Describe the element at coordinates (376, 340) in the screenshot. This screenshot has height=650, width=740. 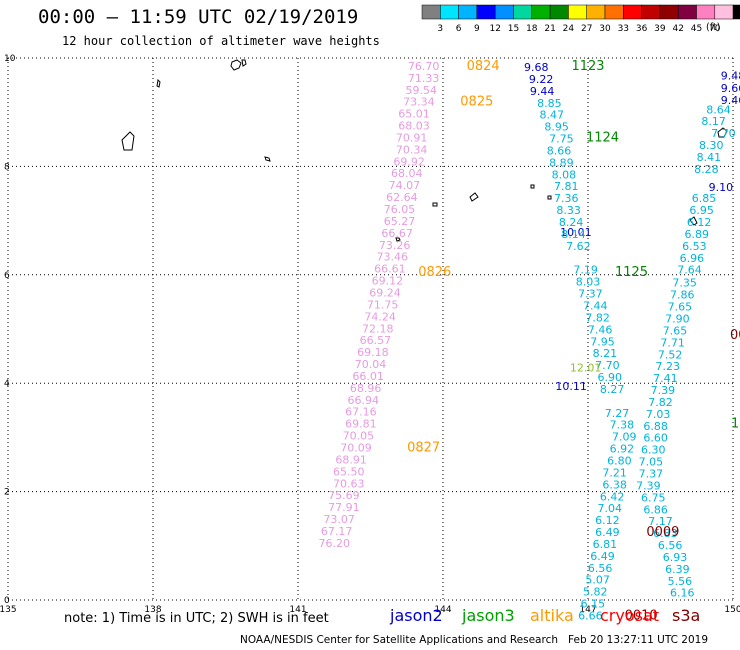
I see `altika-wave-value: 66.57` at that location.